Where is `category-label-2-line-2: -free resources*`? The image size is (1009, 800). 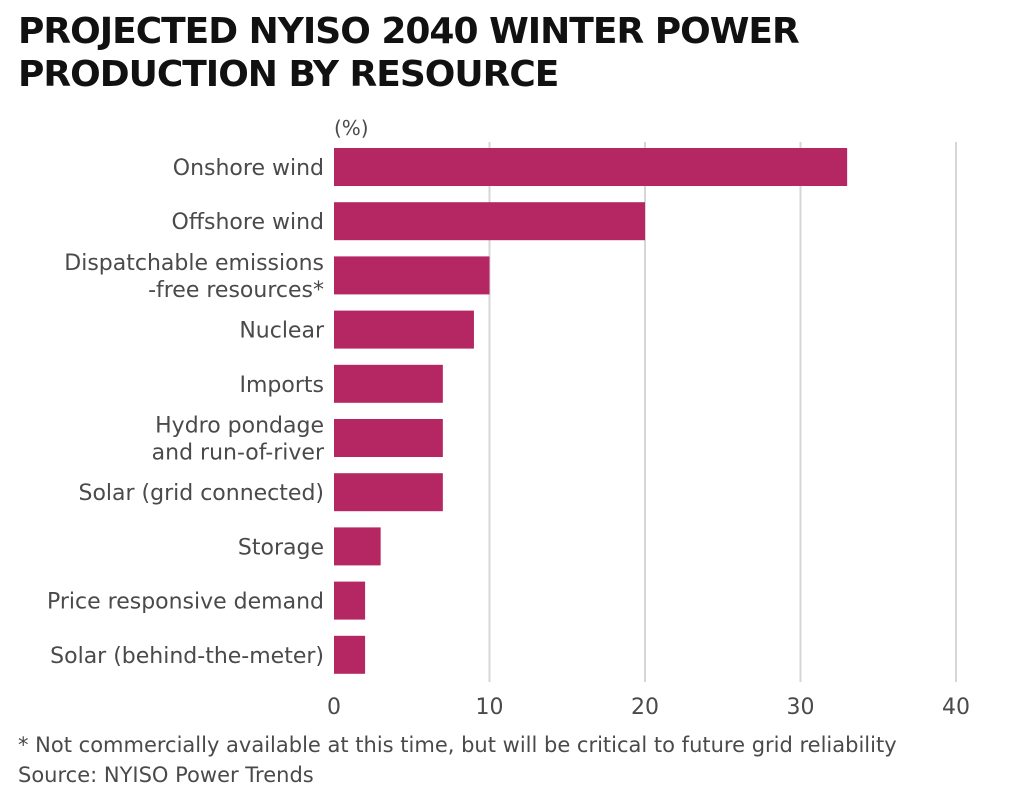 category-label-2-line-2: -free resources* is located at coordinates (236, 290).